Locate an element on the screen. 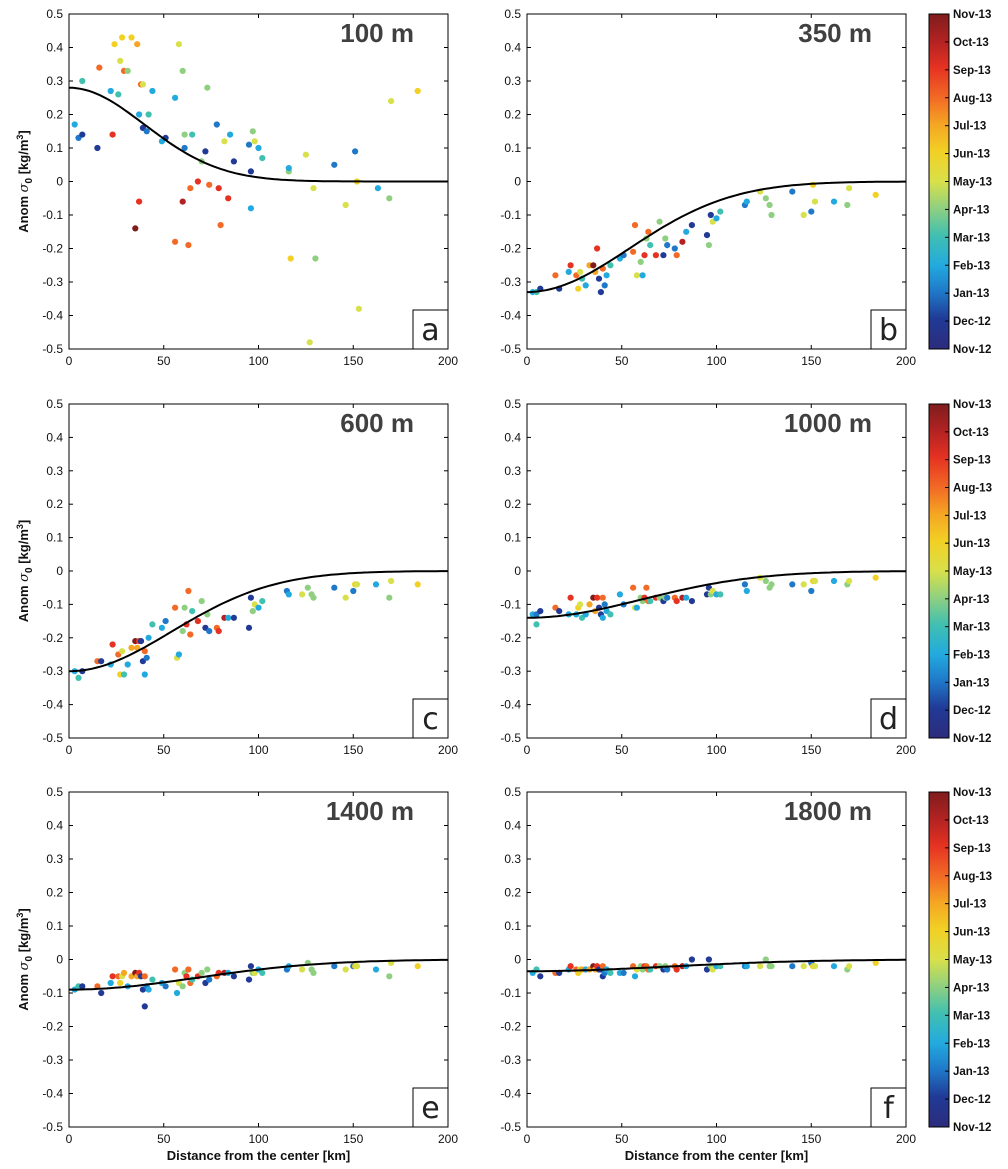 The image size is (1008, 1169). x-axis-label: Distance from the center [km] is located at coordinates (717, 1155).